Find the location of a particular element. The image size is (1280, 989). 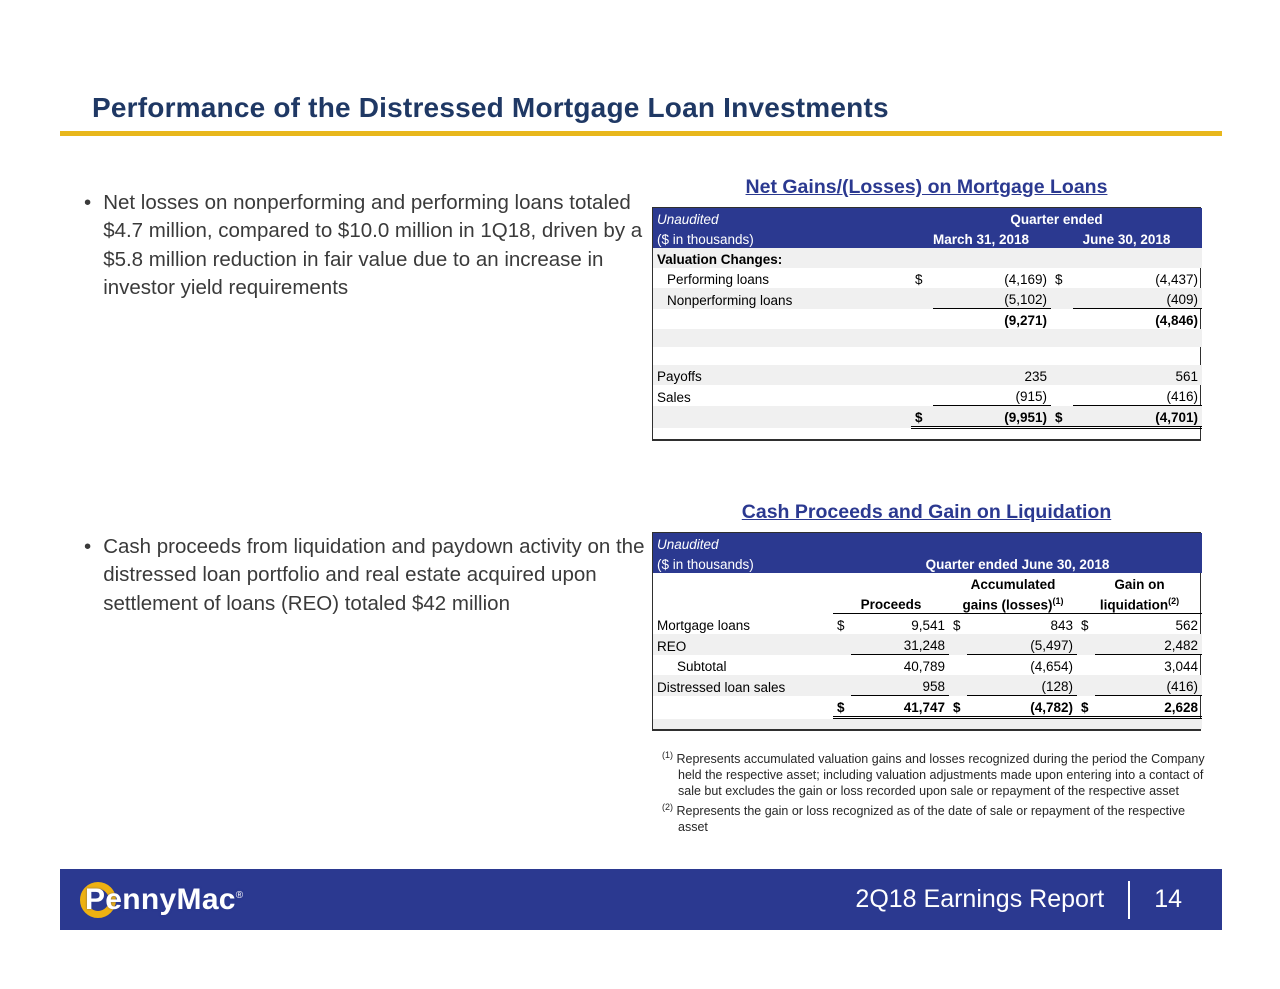

cell-amount: (9,951) is located at coordinates (992, 417).